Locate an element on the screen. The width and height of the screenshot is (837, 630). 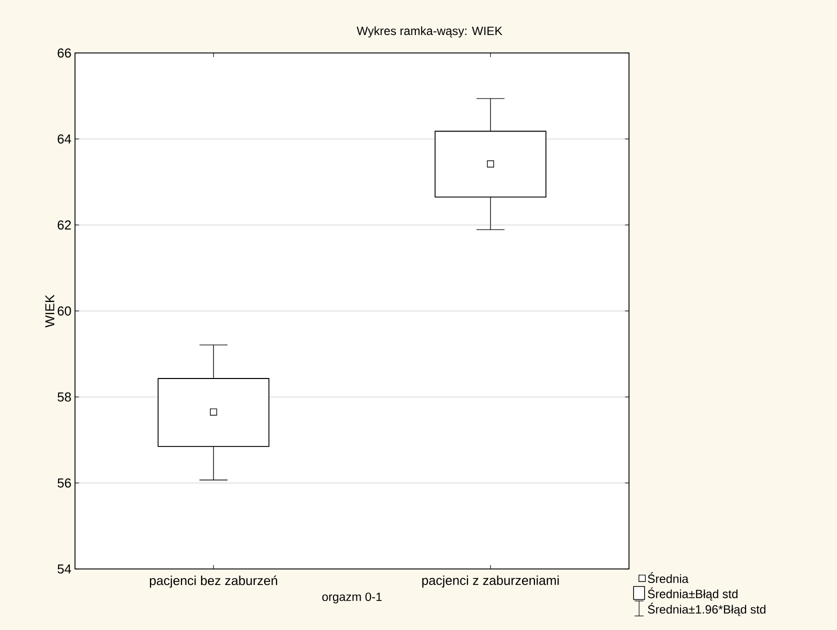
y-tick-label: 66 is located at coordinates (64, 53).